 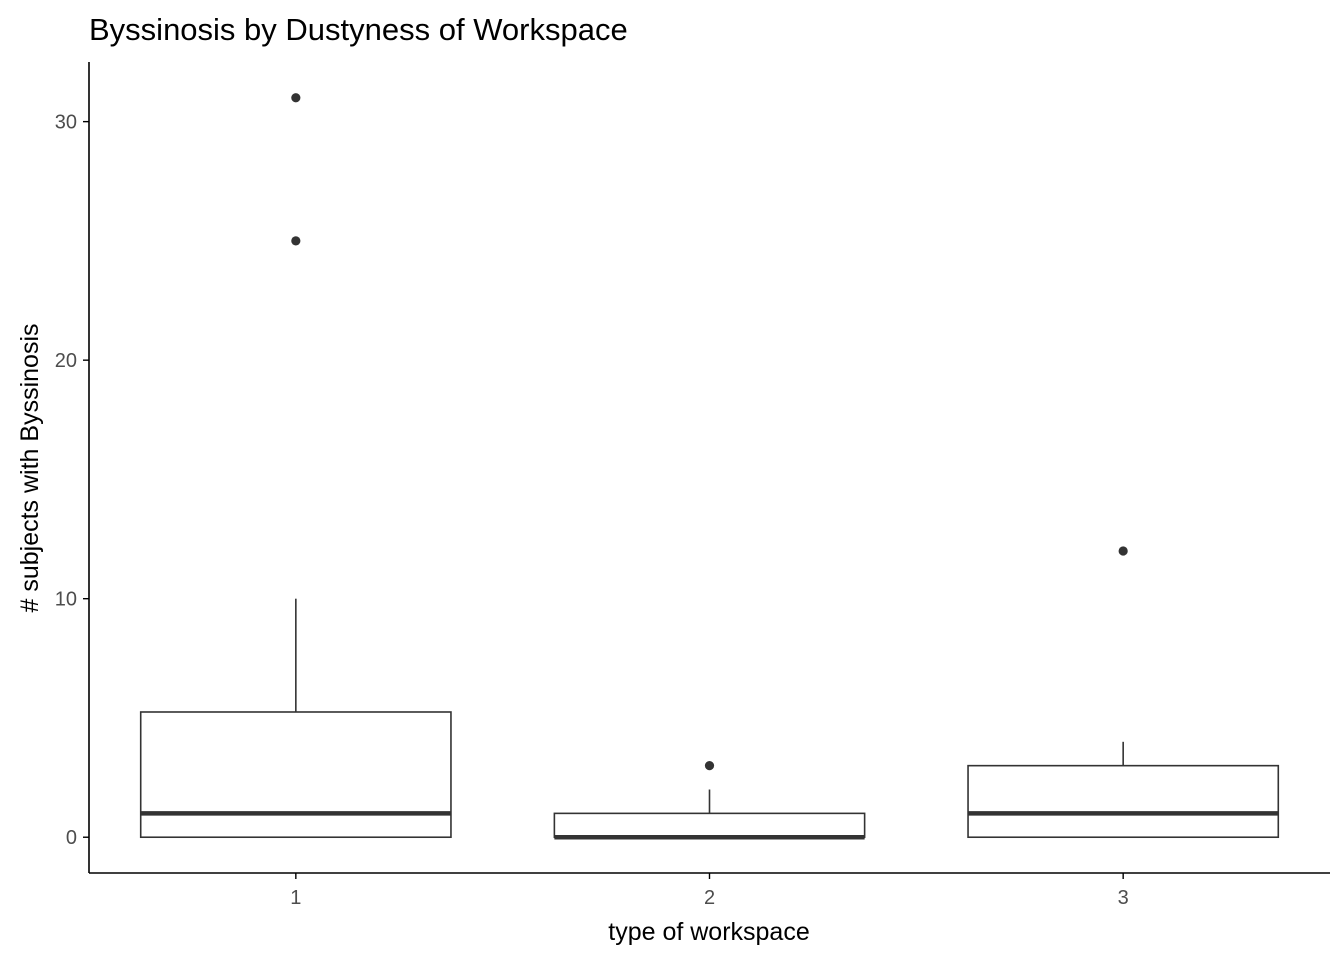 I want to click on y-tick-label: 10, so click(x=66, y=600).